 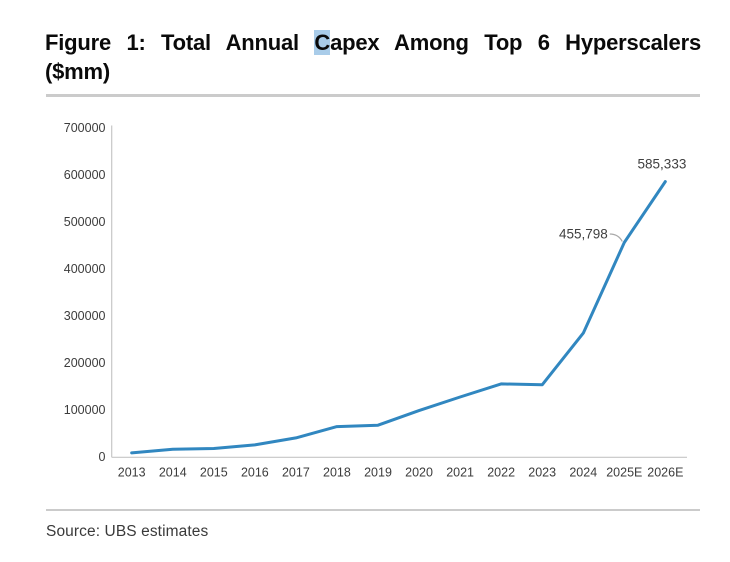 What do you see at coordinates (255, 473) in the screenshot?
I see `x-axis-tick-label: 2016` at bounding box center [255, 473].